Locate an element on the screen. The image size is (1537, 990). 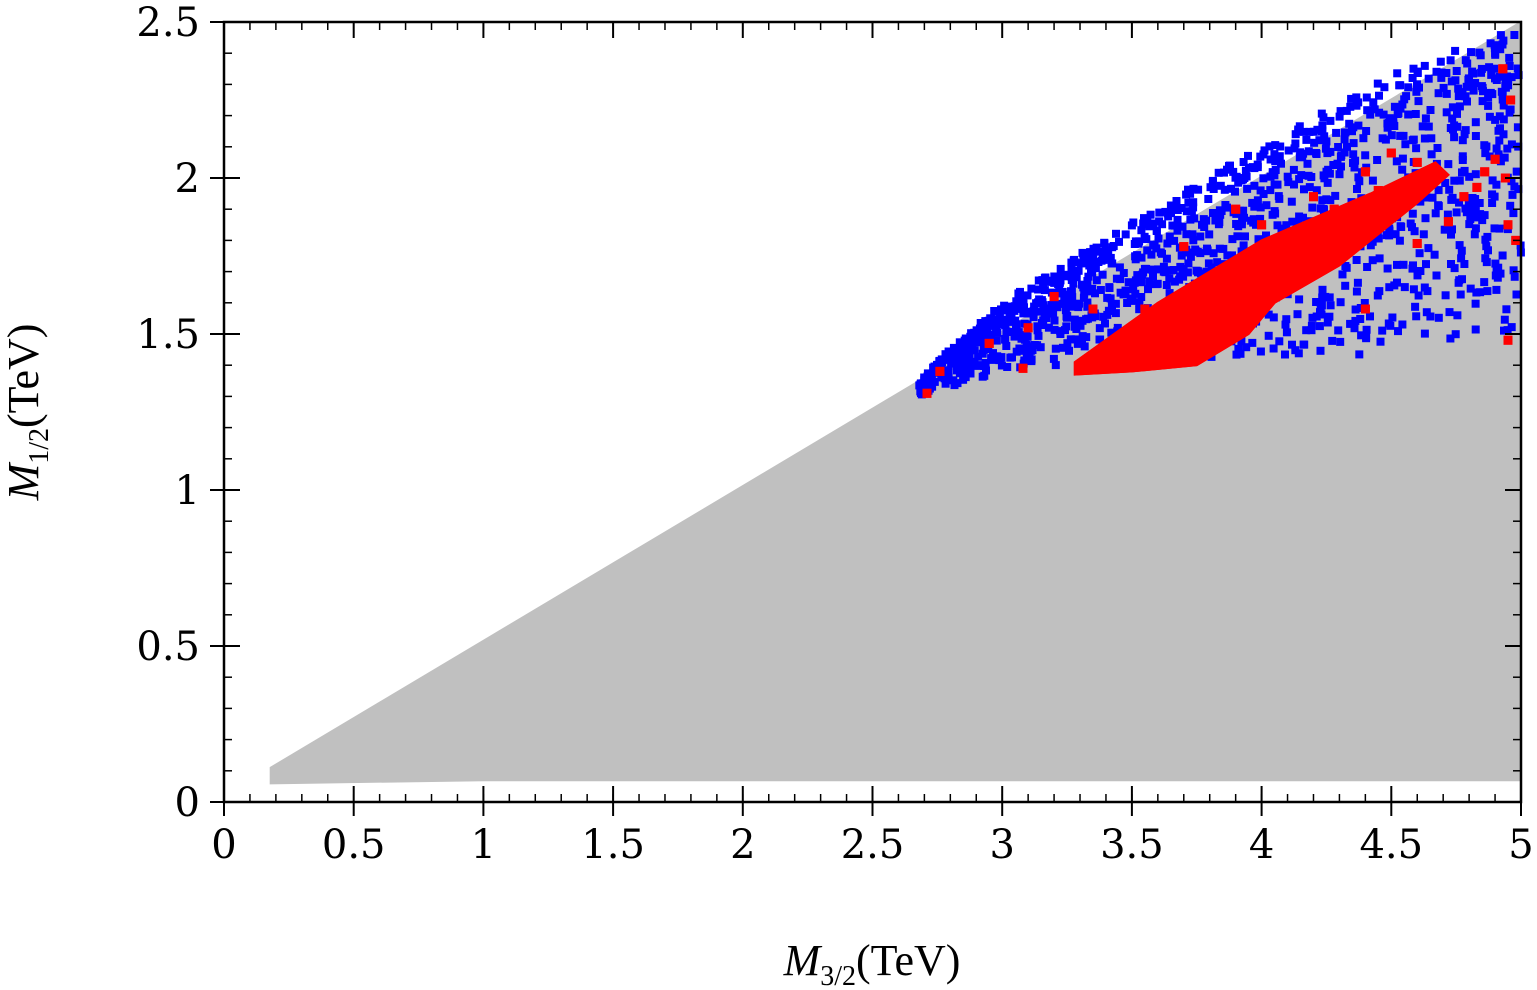
region-red-top is located at coordinates (1261, 268).